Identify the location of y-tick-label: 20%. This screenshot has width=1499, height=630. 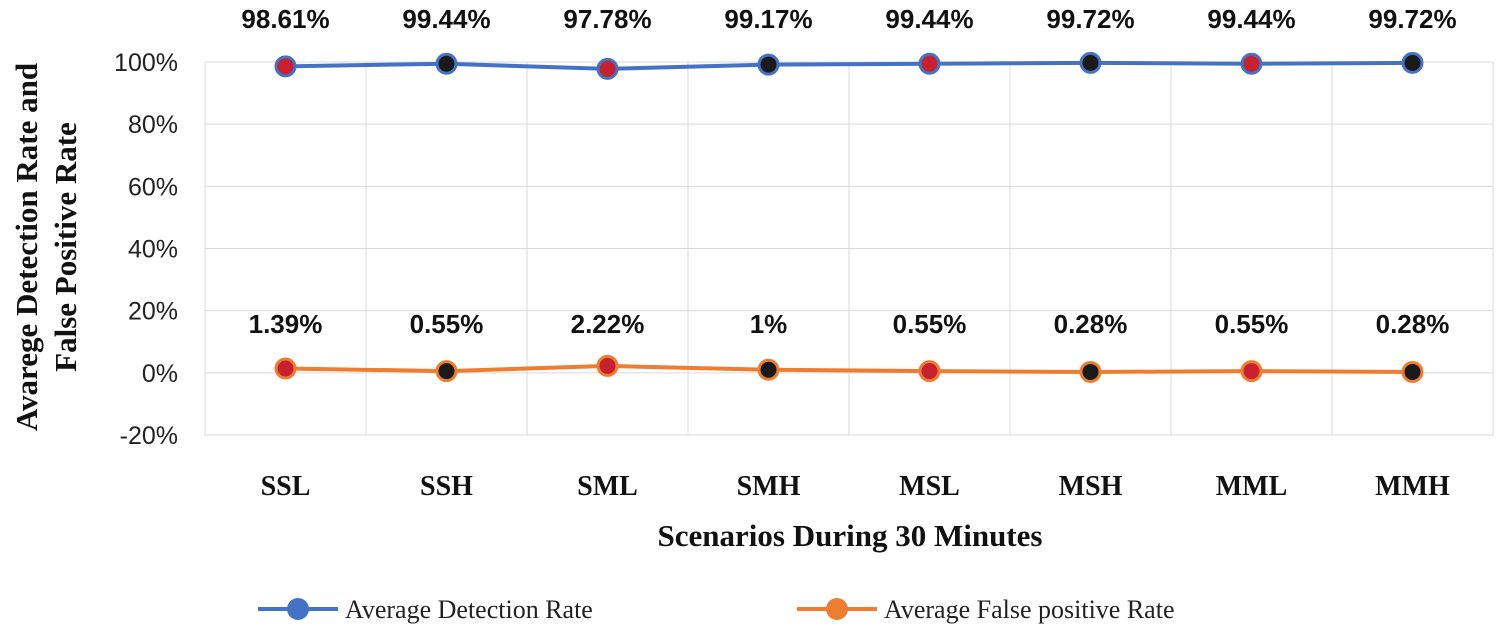
(153, 312).